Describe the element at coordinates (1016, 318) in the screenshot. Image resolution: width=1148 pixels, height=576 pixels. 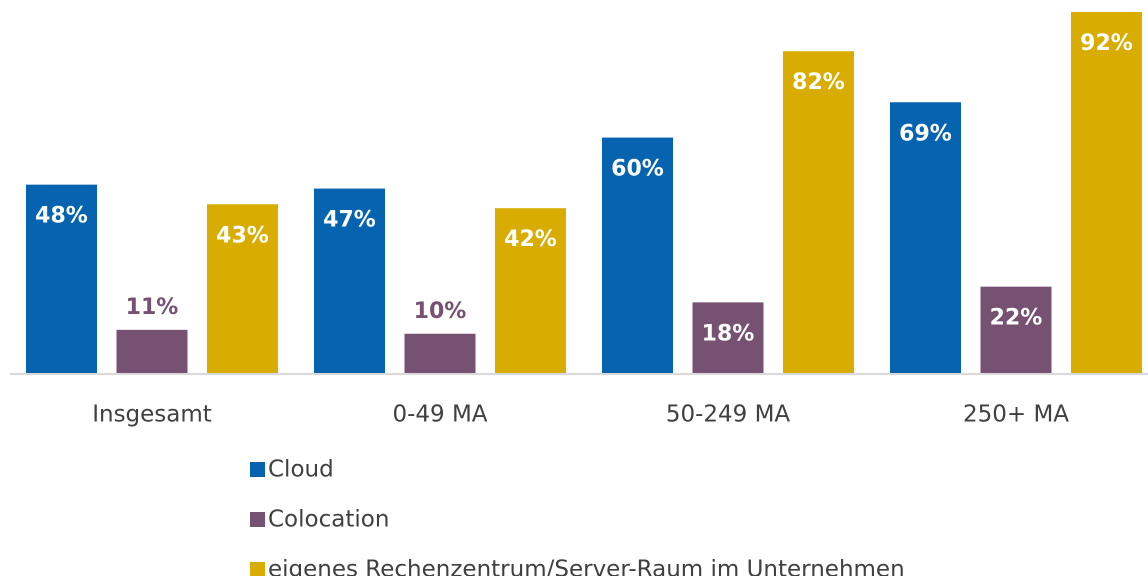
I see `data-label: 22%` at that location.